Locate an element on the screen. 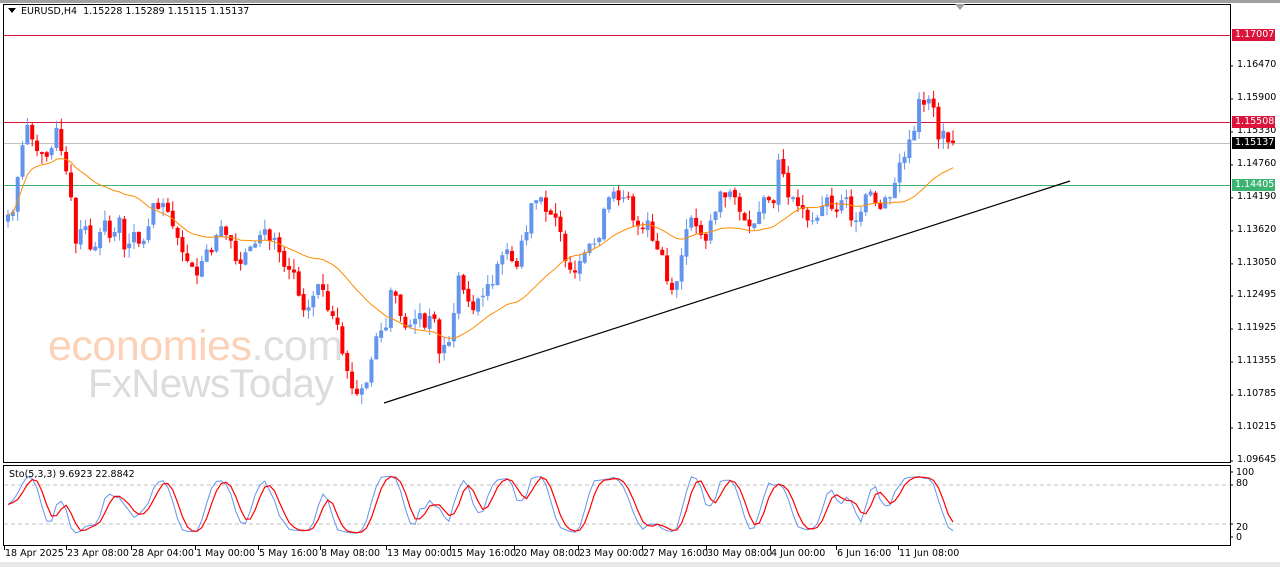 Image resolution: width=1280 pixels, height=567 pixels. price-tick-label: 1.12495 is located at coordinates (1257, 294).